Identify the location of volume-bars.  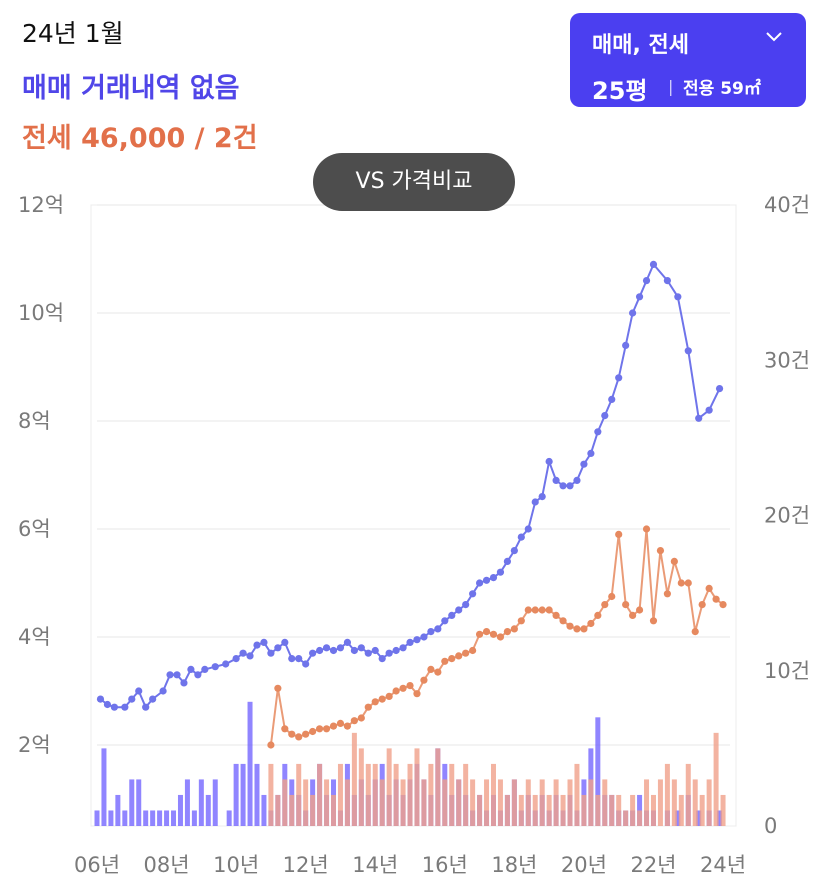
(410, 763).